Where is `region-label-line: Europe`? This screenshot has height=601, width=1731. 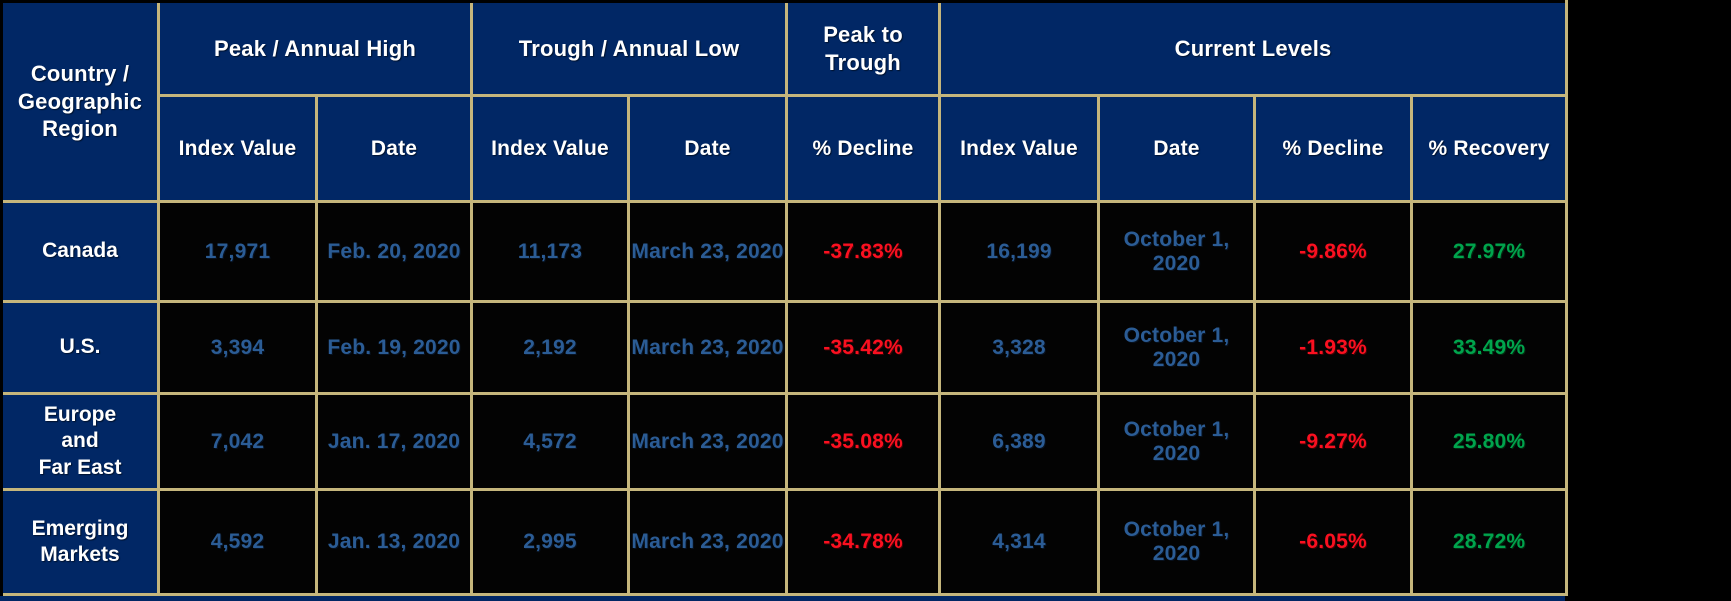
region-label-line: Europe is located at coordinates (80, 415).